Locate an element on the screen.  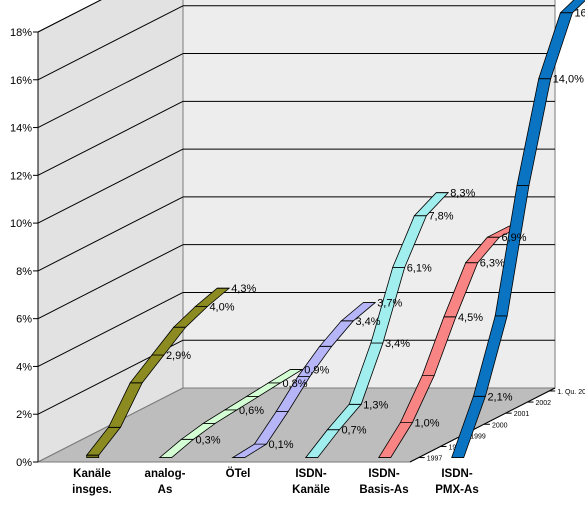
data-label: 4,5% is located at coordinates (470, 318).